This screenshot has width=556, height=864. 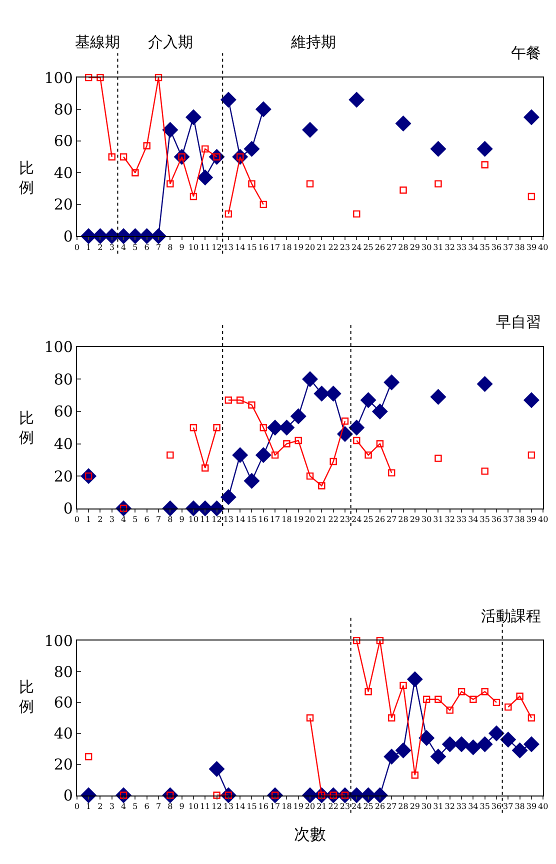 I want to click on y-tick-label: 40, so click(x=63, y=444).